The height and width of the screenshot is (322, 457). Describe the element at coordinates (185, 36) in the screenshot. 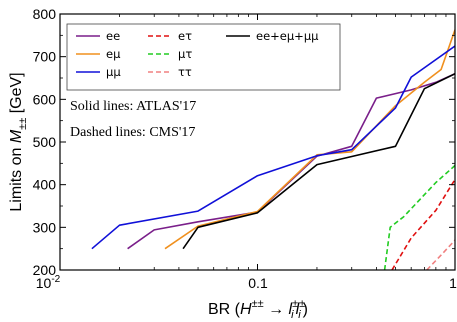

I see `legend-label-eτ: eτ` at that location.